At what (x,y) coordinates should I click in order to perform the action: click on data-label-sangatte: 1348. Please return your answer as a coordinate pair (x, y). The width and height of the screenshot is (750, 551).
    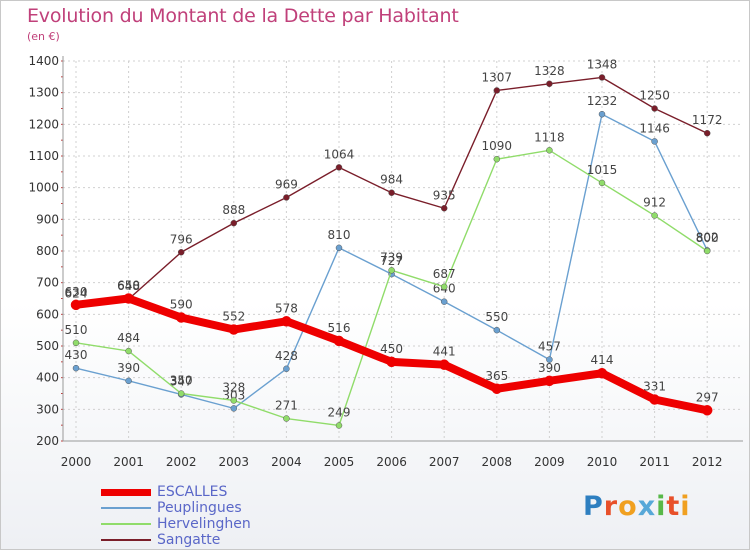
    Looking at the image, I should click on (602, 64).